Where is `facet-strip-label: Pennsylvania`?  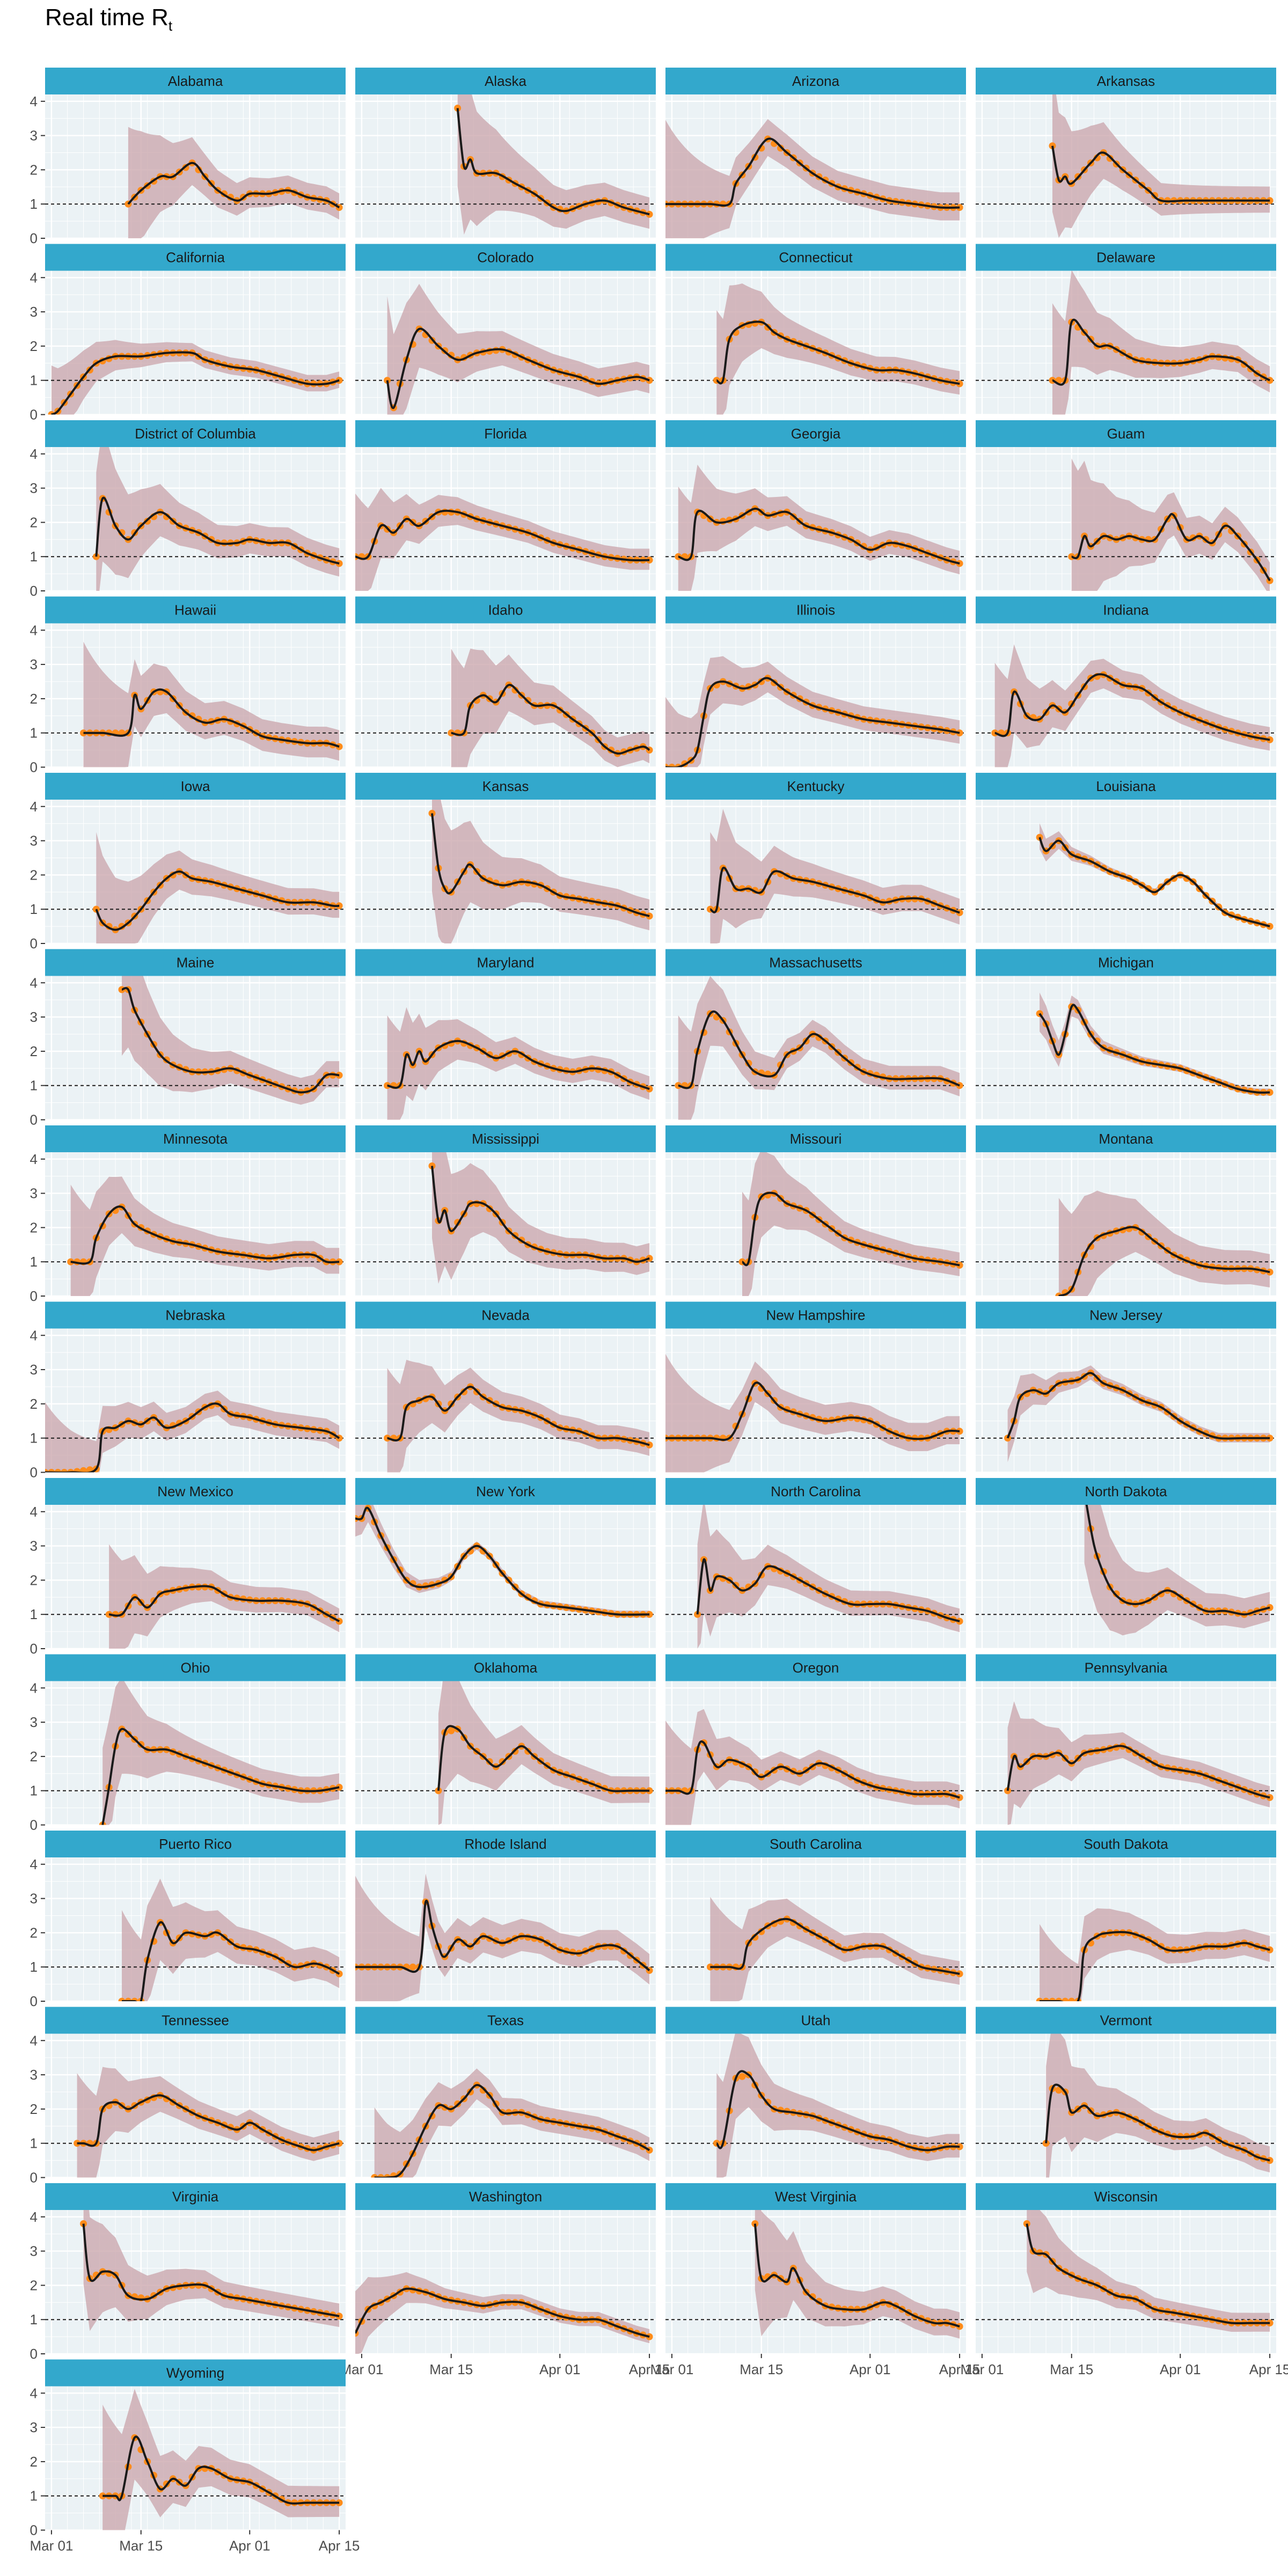 facet-strip-label: Pennsylvania is located at coordinates (1126, 1668).